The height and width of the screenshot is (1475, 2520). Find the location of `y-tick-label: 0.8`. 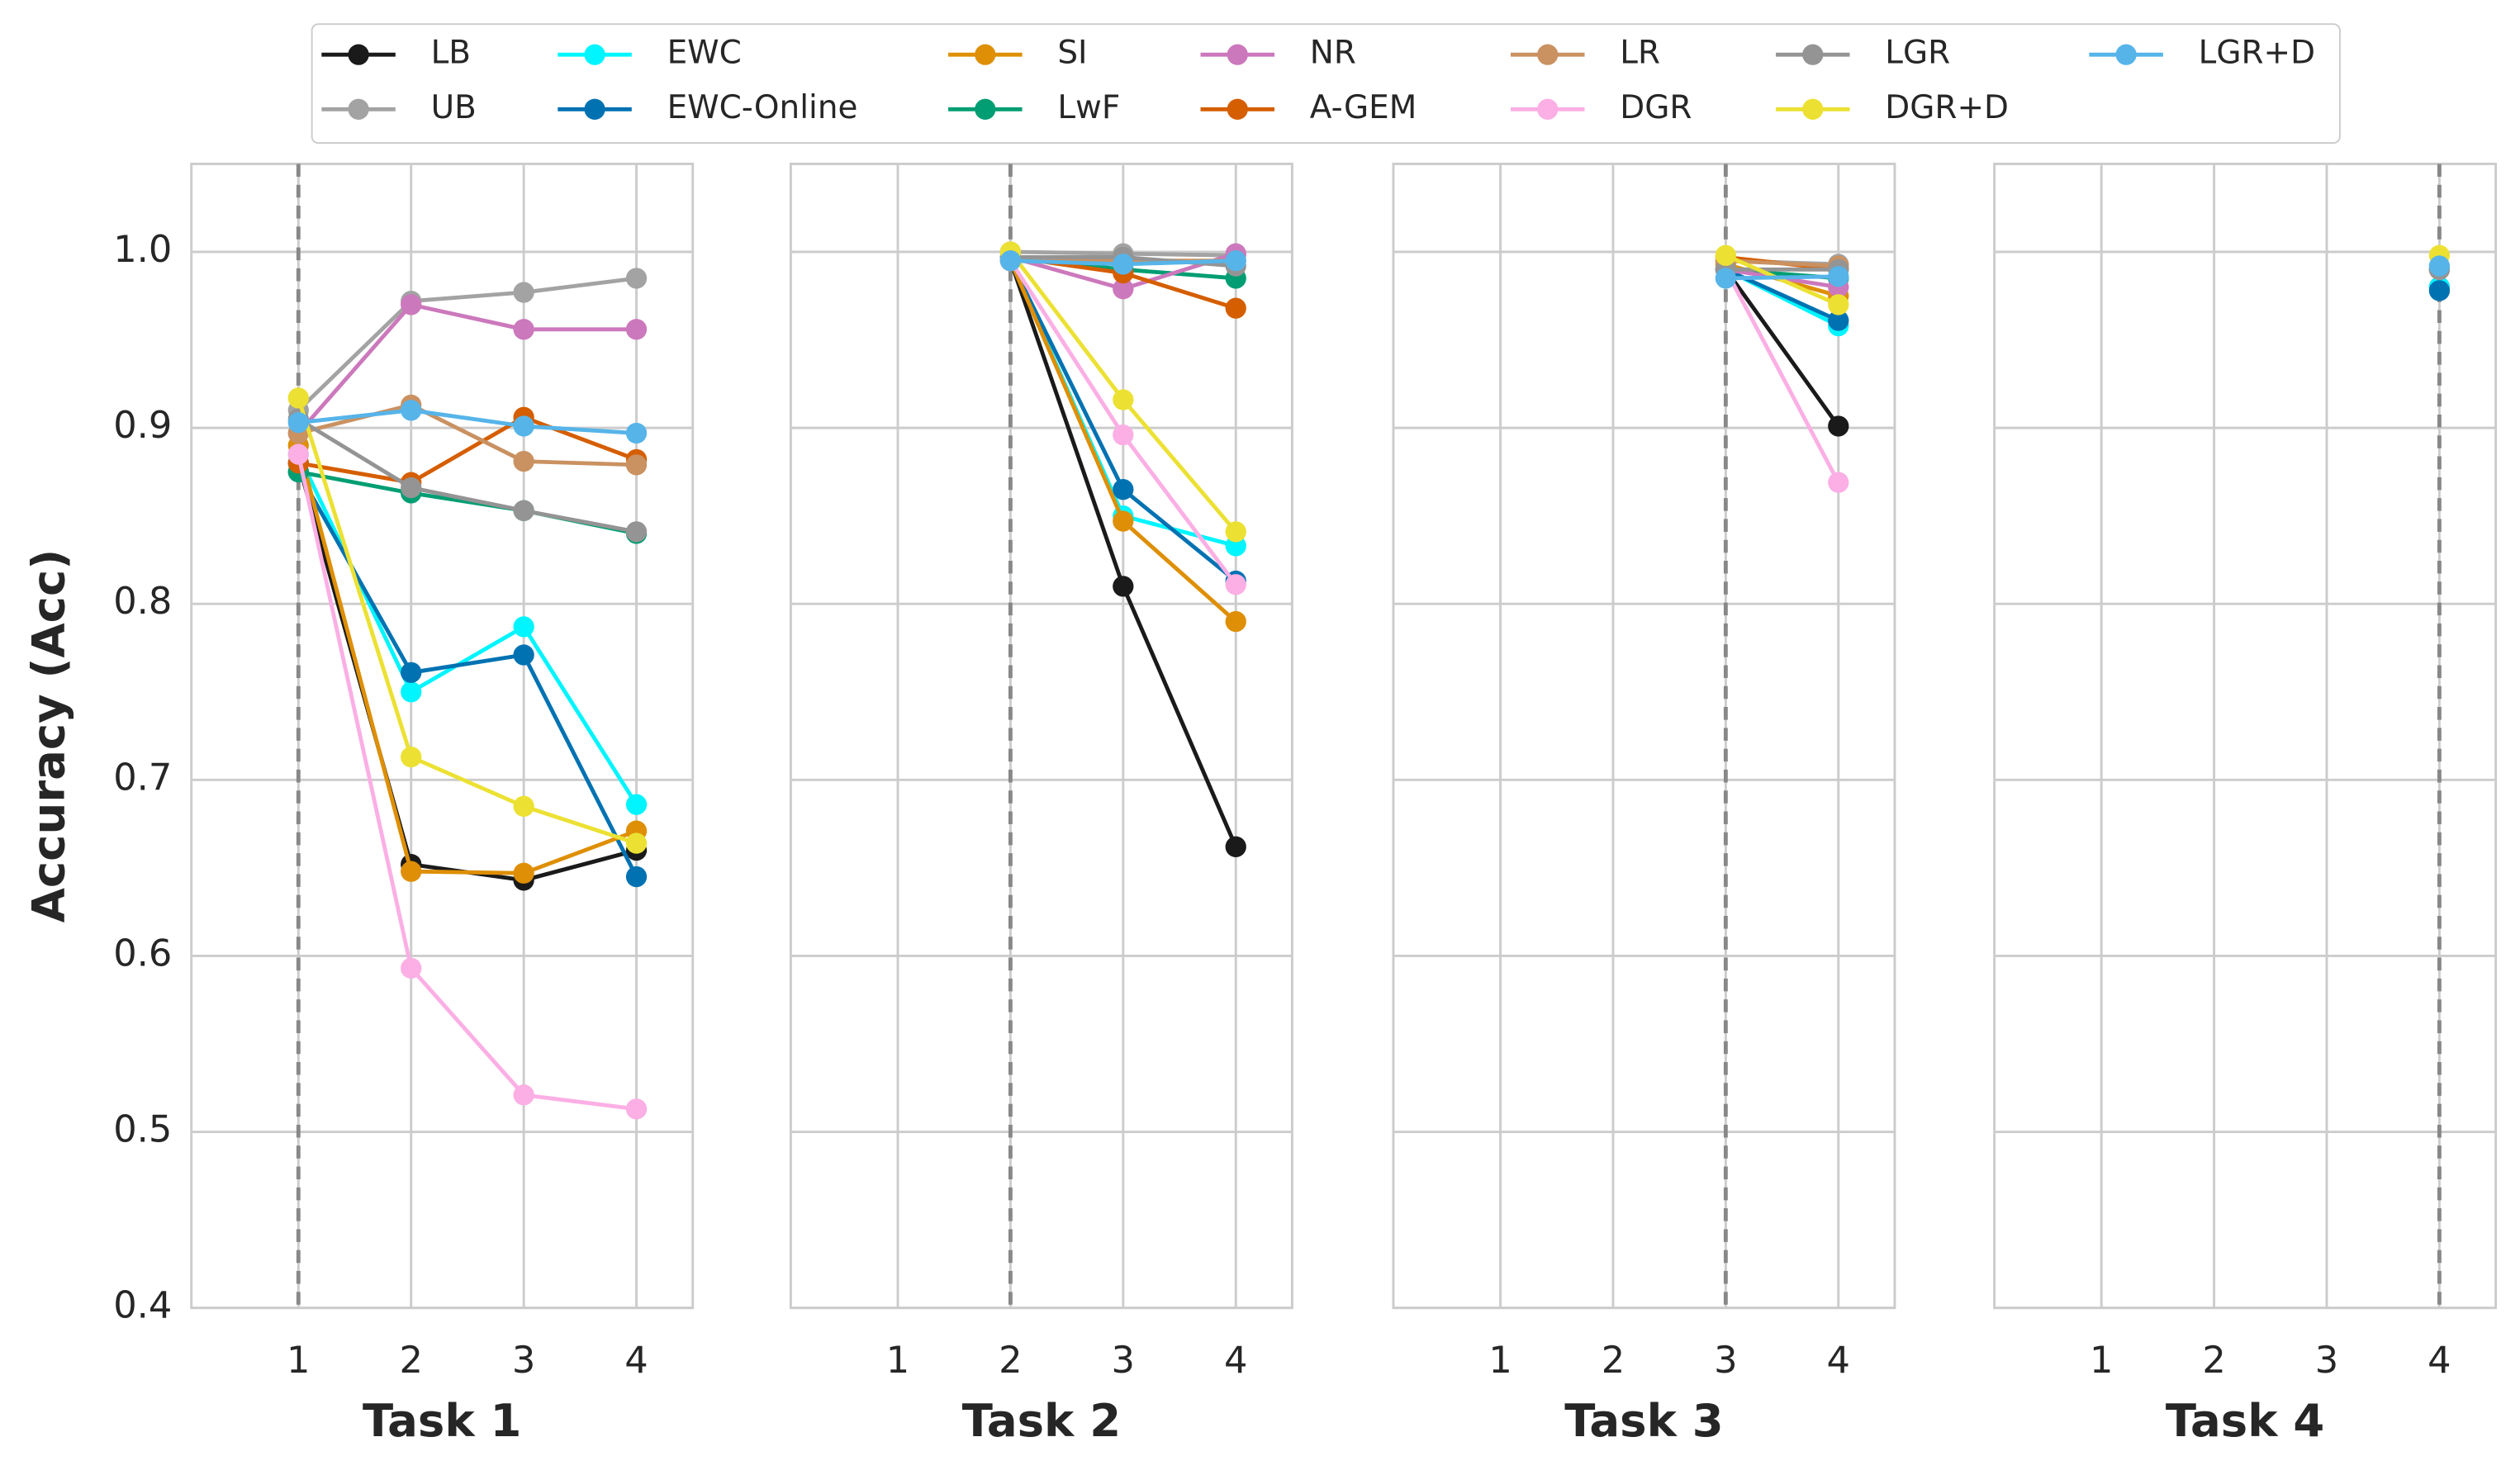

y-tick-label: 0.8 is located at coordinates (142, 601).